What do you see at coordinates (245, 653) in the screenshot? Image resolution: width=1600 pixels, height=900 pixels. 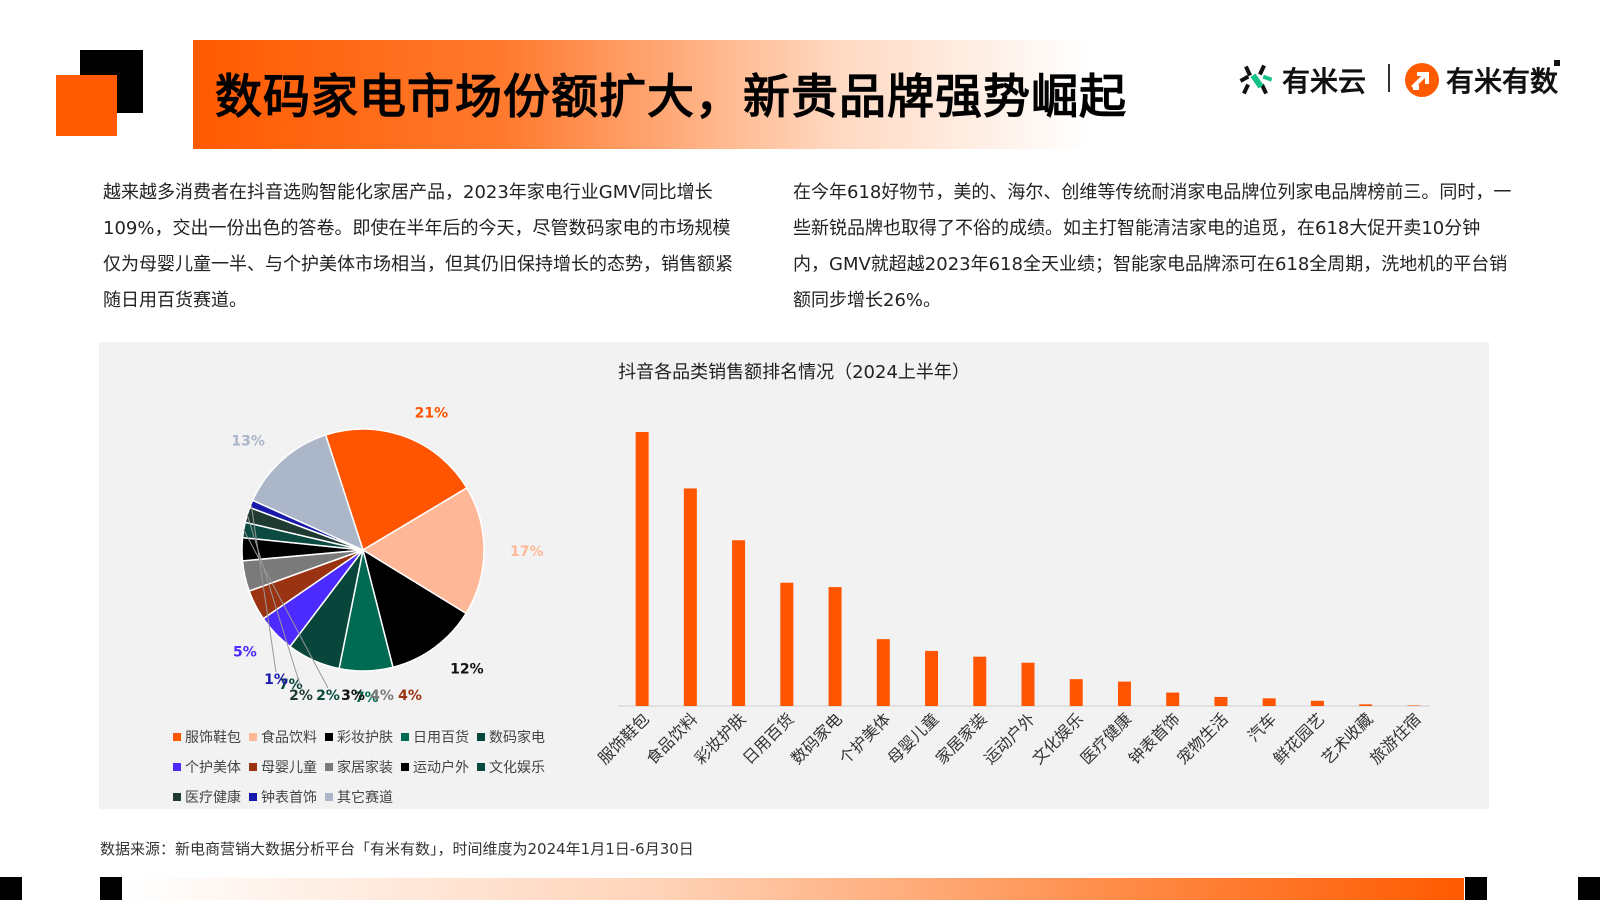 I see `pie-data-label: 5%` at bounding box center [245, 653].